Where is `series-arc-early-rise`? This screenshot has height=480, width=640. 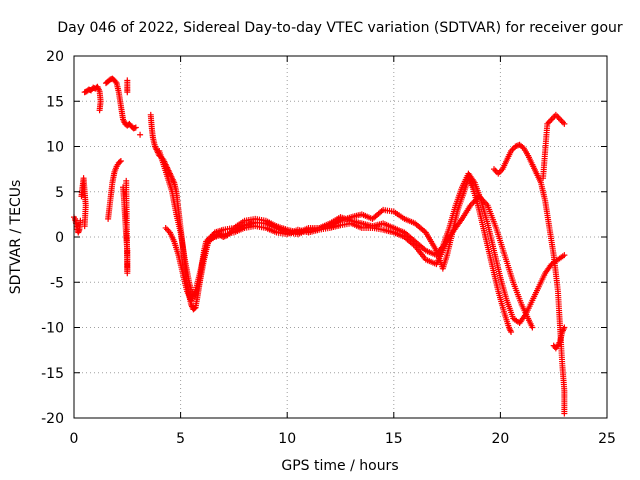 series-arc-early-rise is located at coordinates (83, 202).